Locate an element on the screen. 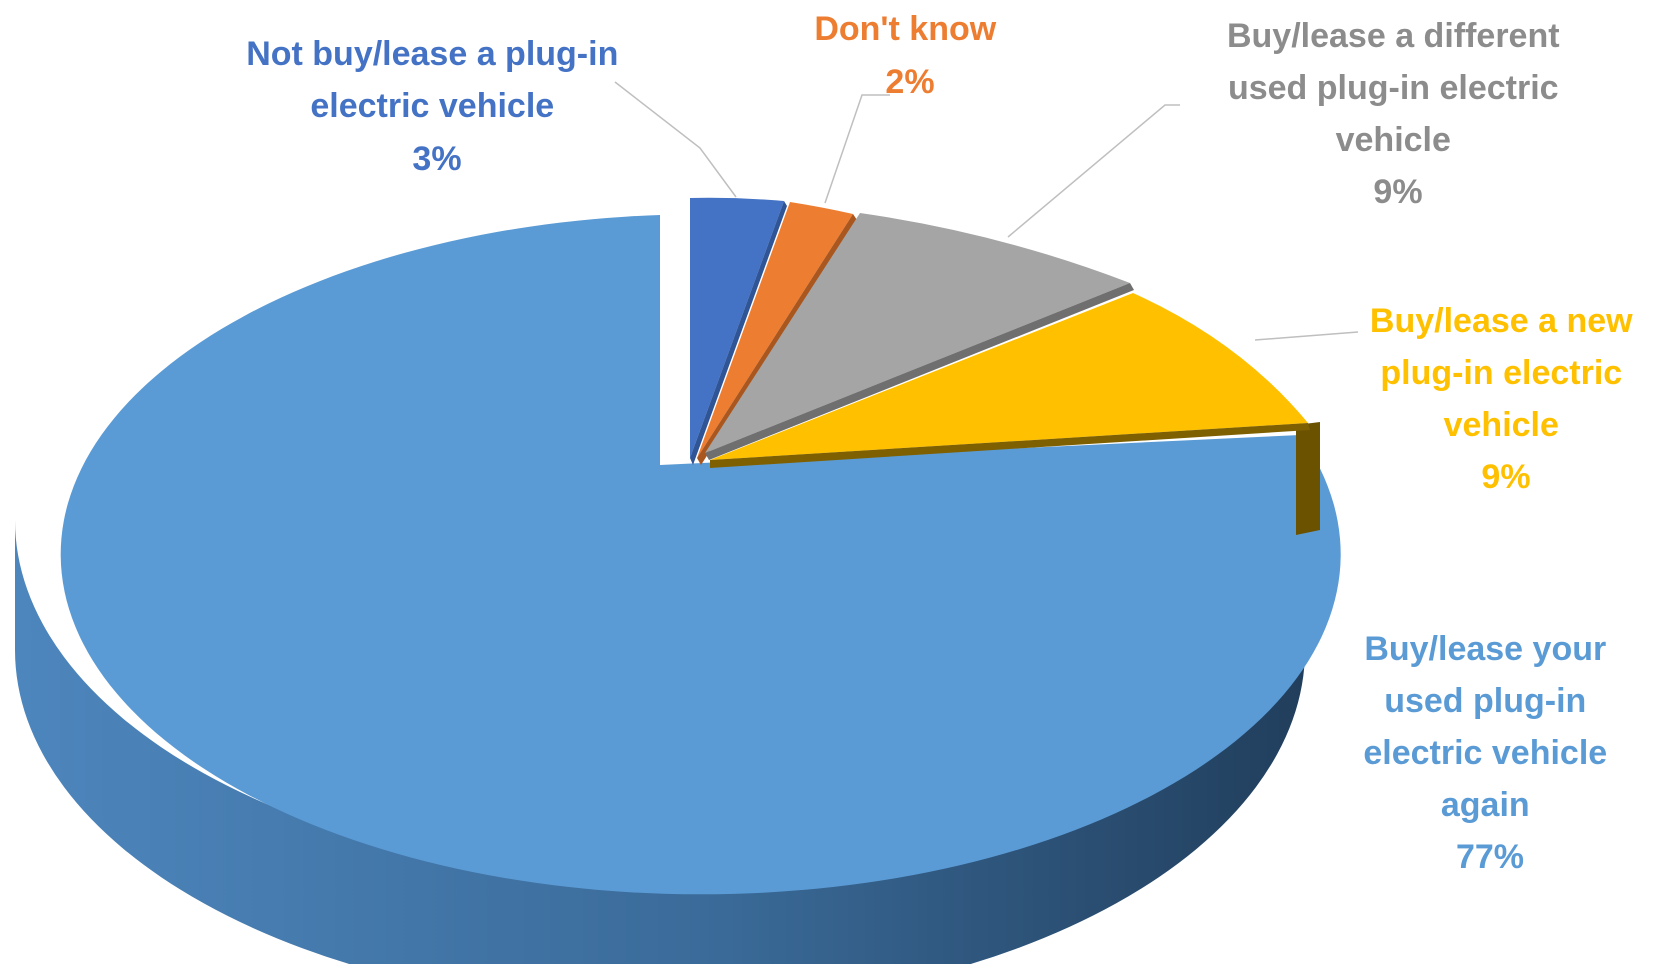 The width and height of the screenshot is (1669, 964). label-not-buy-line-2: electric vehicle is located at coordinates (432, 106).